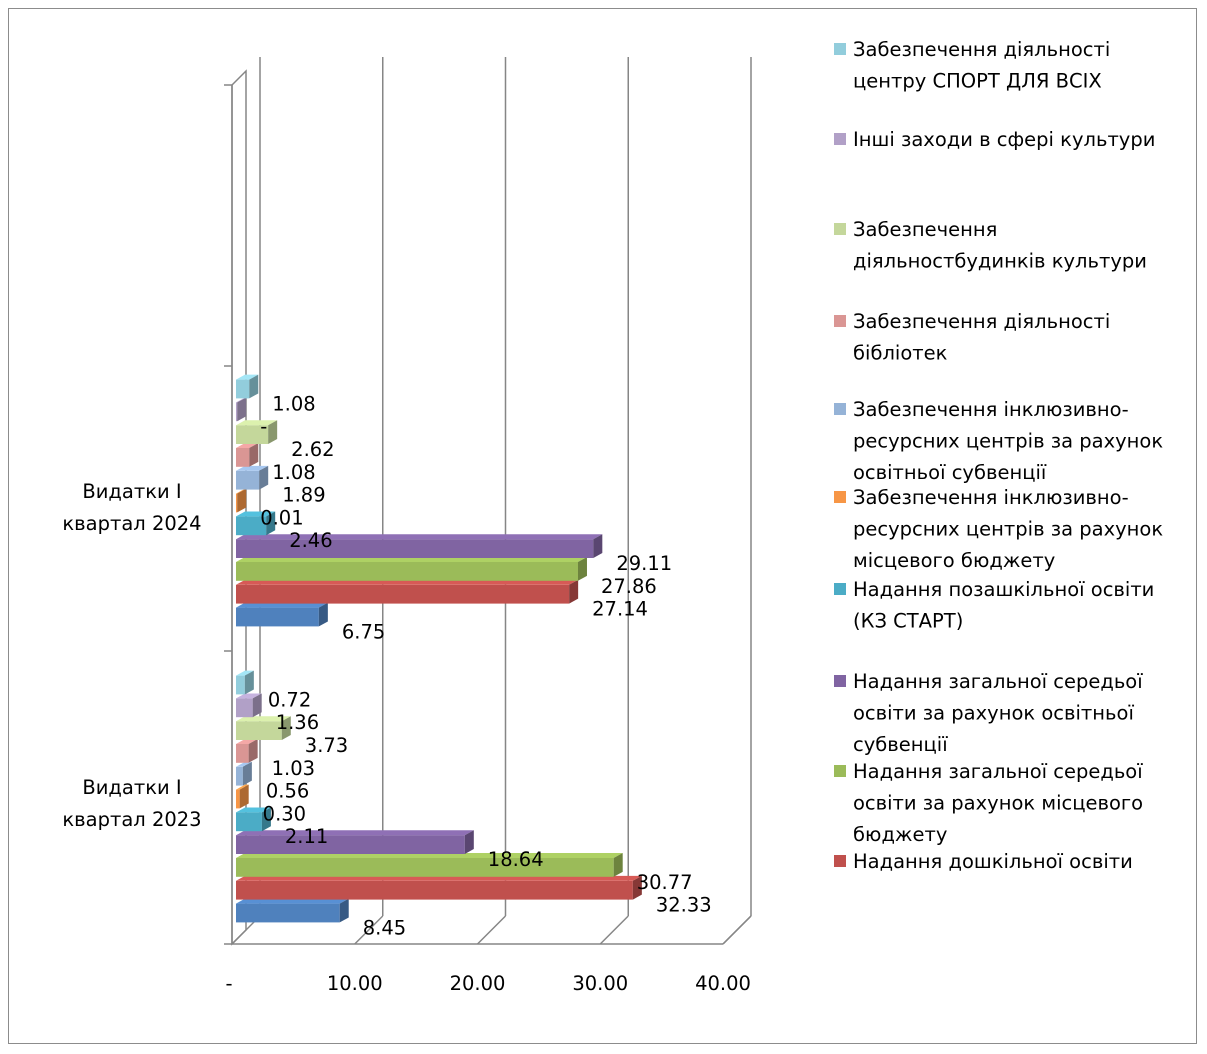 The width and height of the screenshot is (1207, 1054). Describe the element at coordinates (665, 882) in the screenshot. I see `value-label-0-2: 30.77` at that location.